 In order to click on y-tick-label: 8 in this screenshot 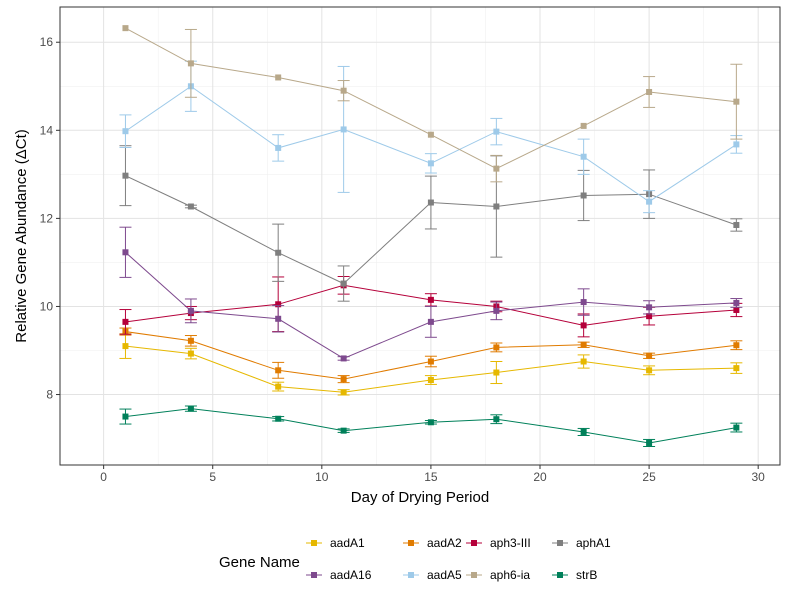, I will do `click(49, 395)`.